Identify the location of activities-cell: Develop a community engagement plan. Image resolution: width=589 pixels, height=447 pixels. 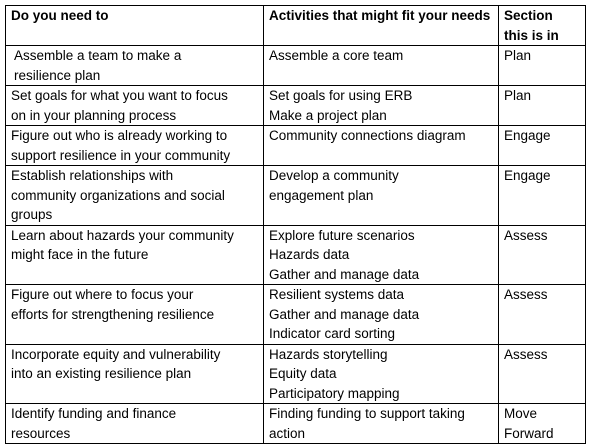
(381, 195).